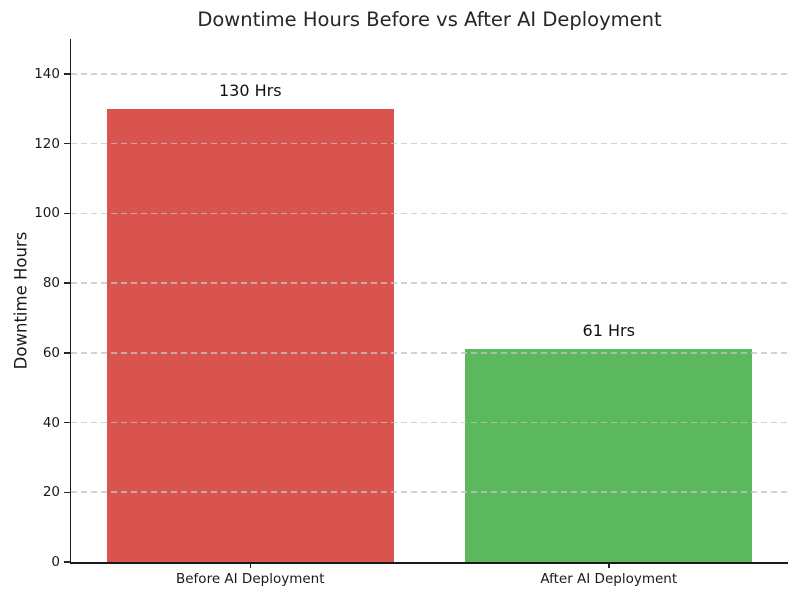  What do you see at coordinates (428, 563) in the screenshot?
I see `x-axis-spine` at bounding box center [428, 563].